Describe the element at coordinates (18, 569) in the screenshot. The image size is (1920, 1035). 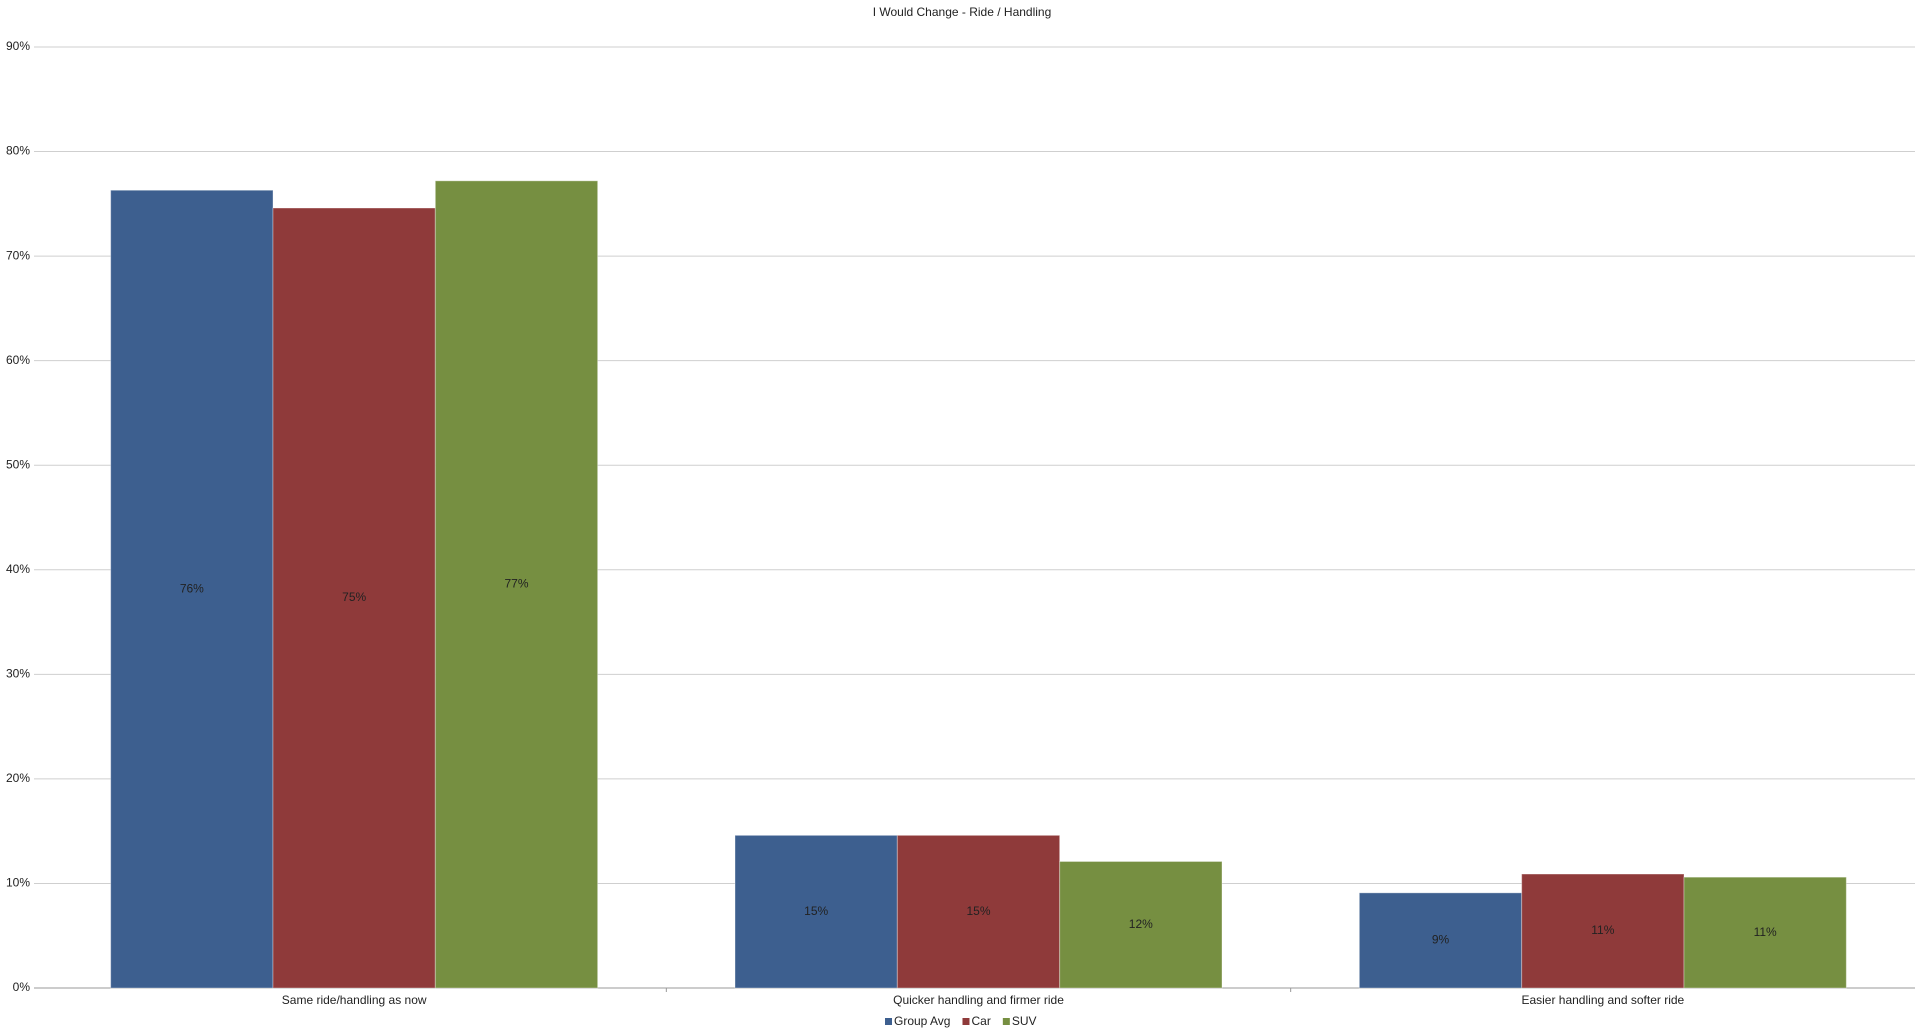
I see `y-tick-label: 40%` at that location.